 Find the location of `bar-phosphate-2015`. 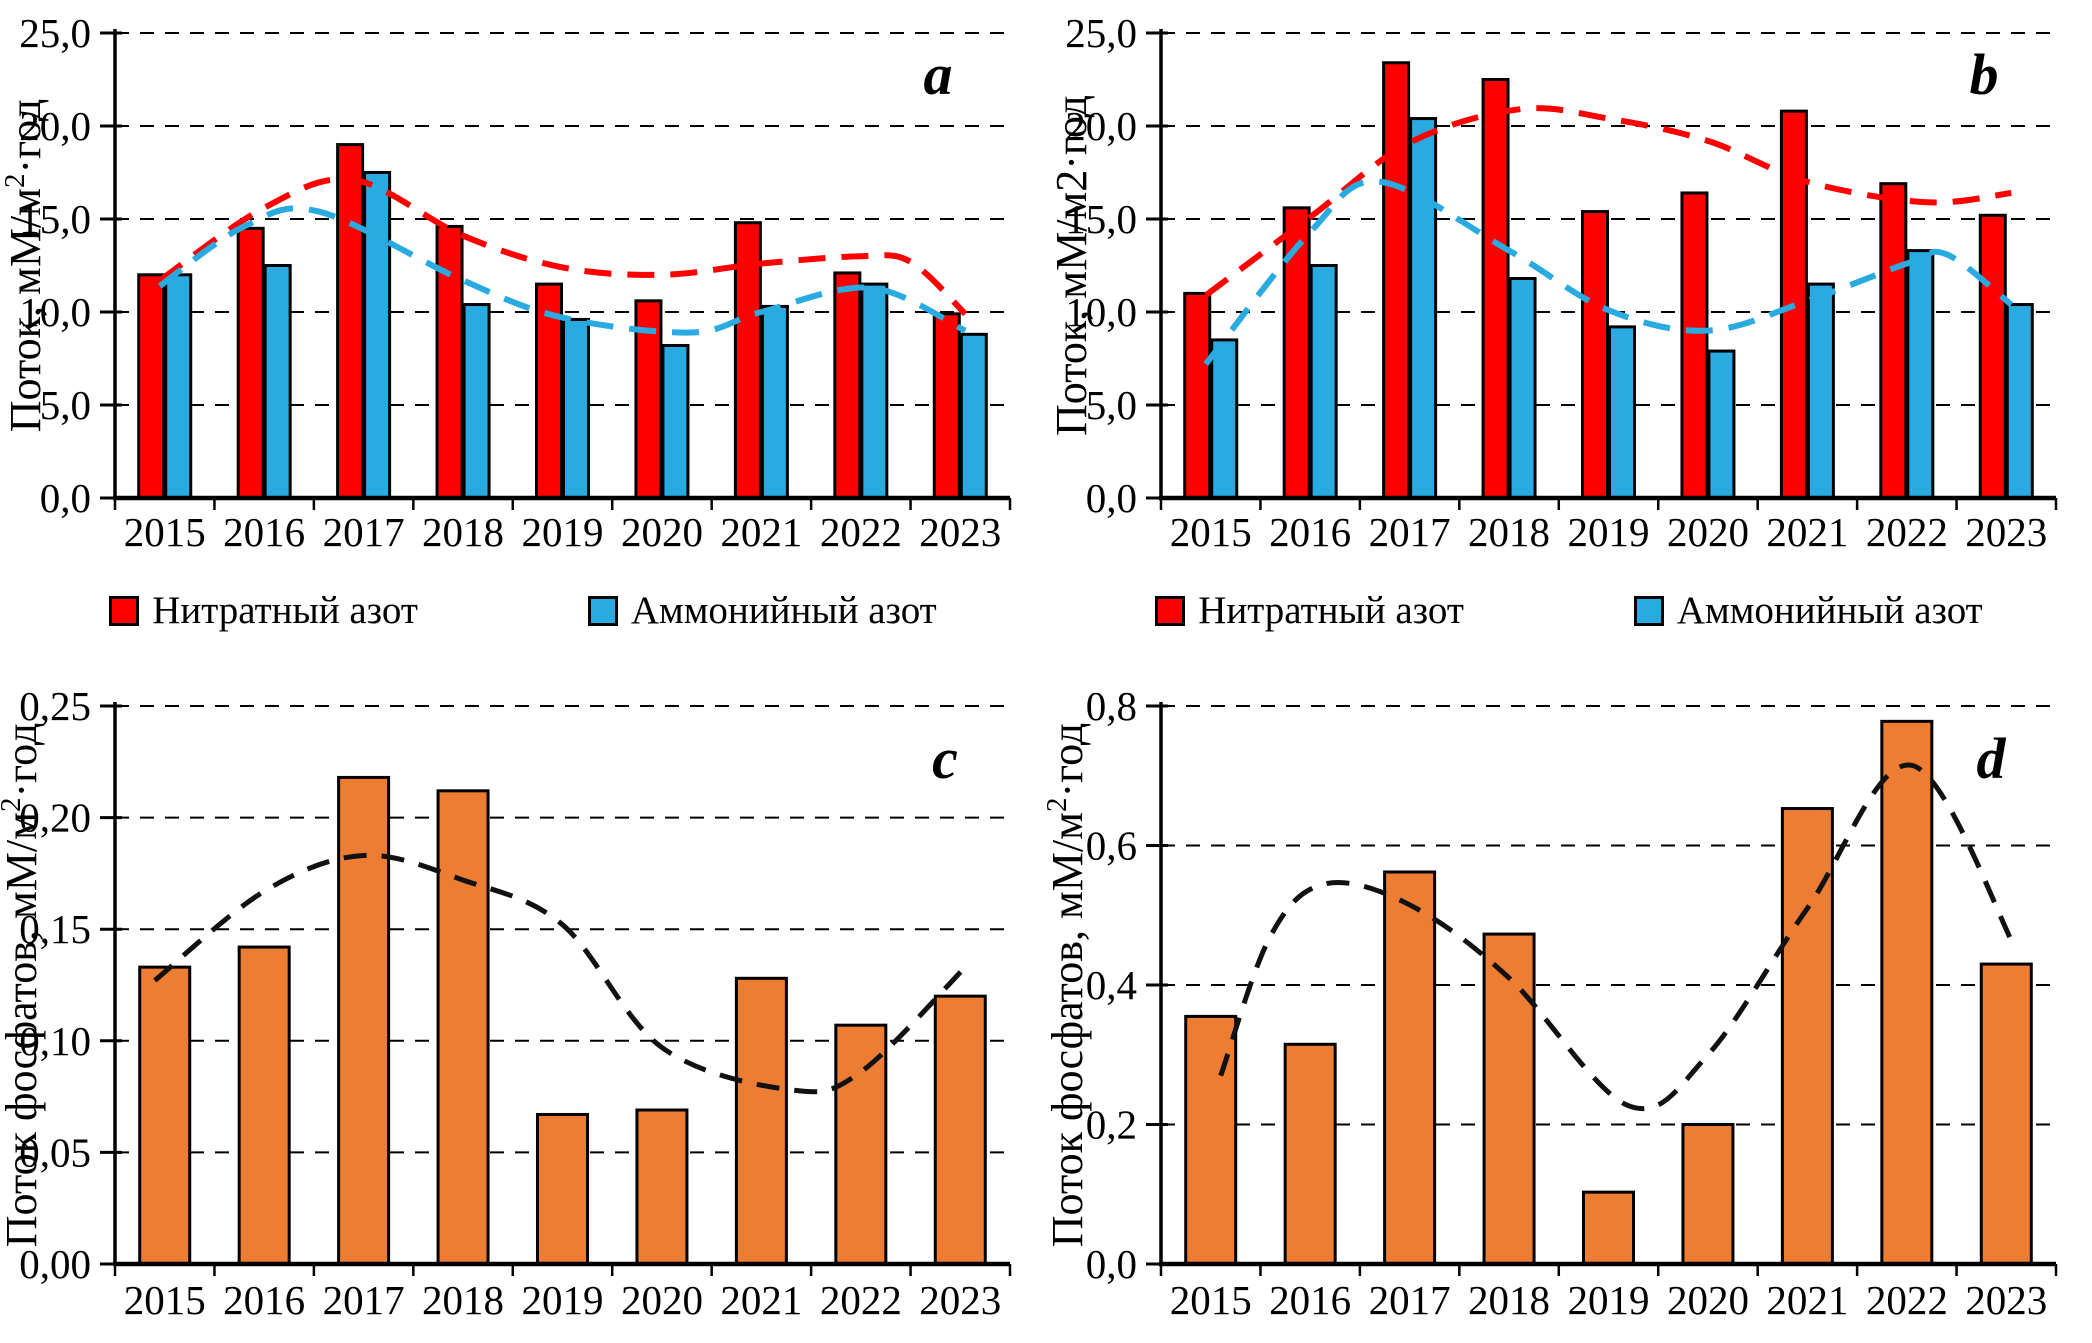

bar-phosphate-2015 is located at coordinates (165, 1115).